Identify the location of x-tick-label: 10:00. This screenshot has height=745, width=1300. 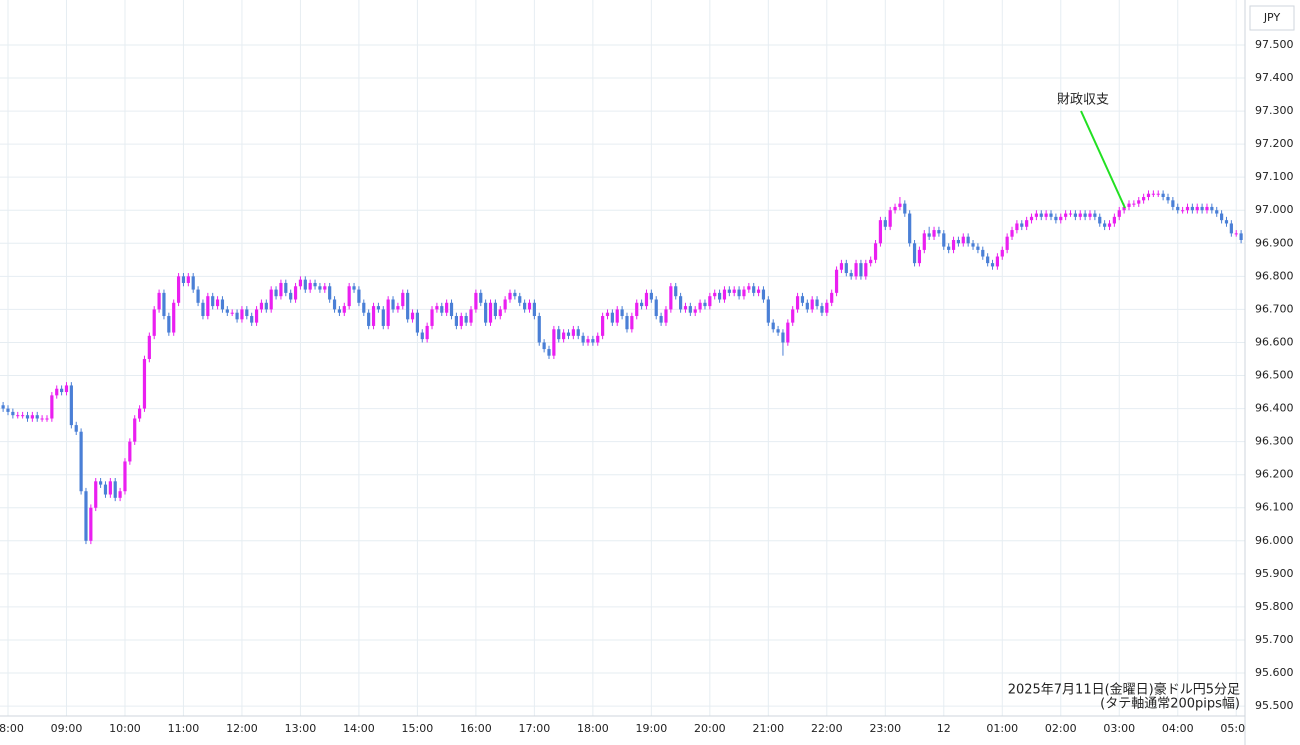
(125, 728).